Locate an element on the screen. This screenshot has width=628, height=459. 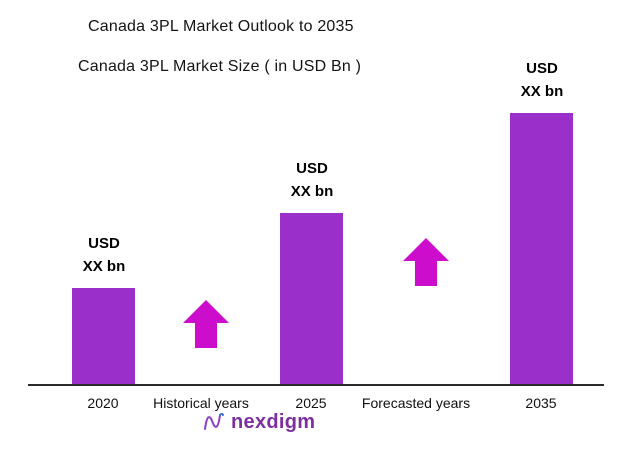
bar-2020 is located at coordinates (103, 336).